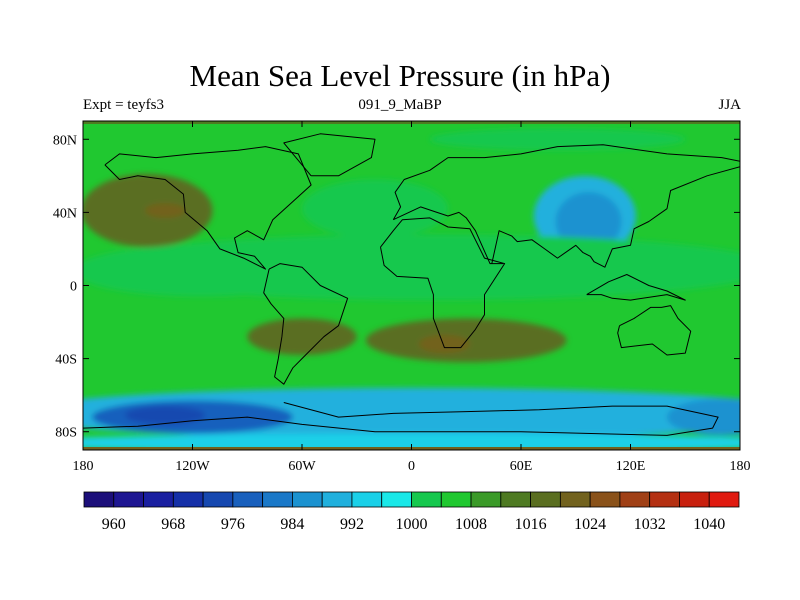 The image size is (800, 600). I want to click on x-tick-label: 0, so click(411, 466).